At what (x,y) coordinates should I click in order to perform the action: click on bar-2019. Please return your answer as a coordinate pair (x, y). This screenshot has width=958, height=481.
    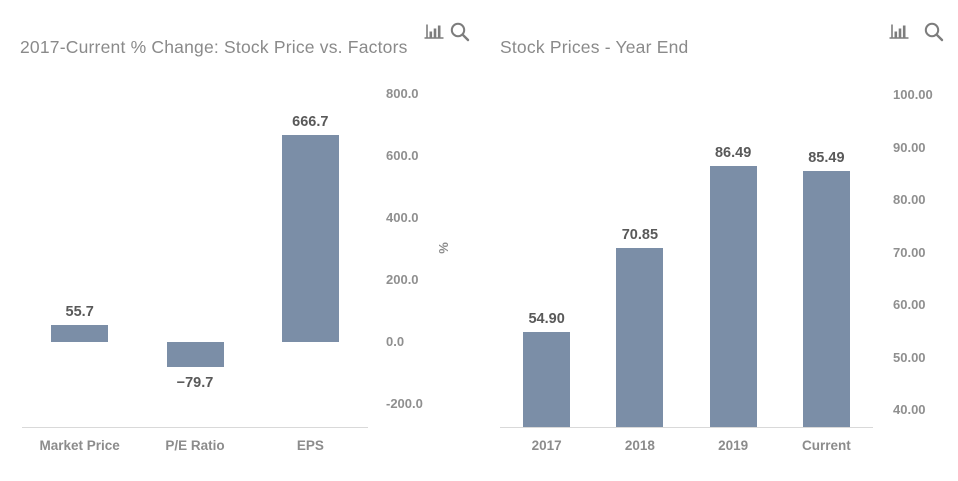
    Looking at the image, I should click on (733, 296).